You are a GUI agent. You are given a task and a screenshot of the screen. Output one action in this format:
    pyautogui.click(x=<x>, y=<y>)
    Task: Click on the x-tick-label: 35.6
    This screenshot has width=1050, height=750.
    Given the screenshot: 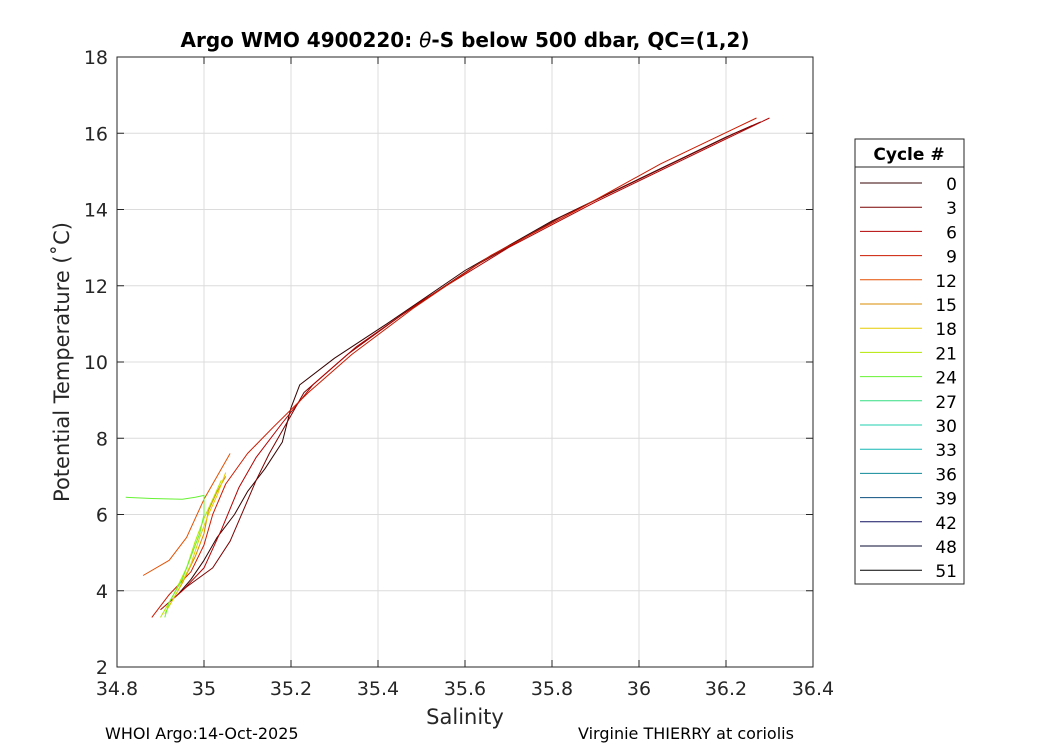 What is the action you would take?
    pyautogui.click(x=465, y=689)
    